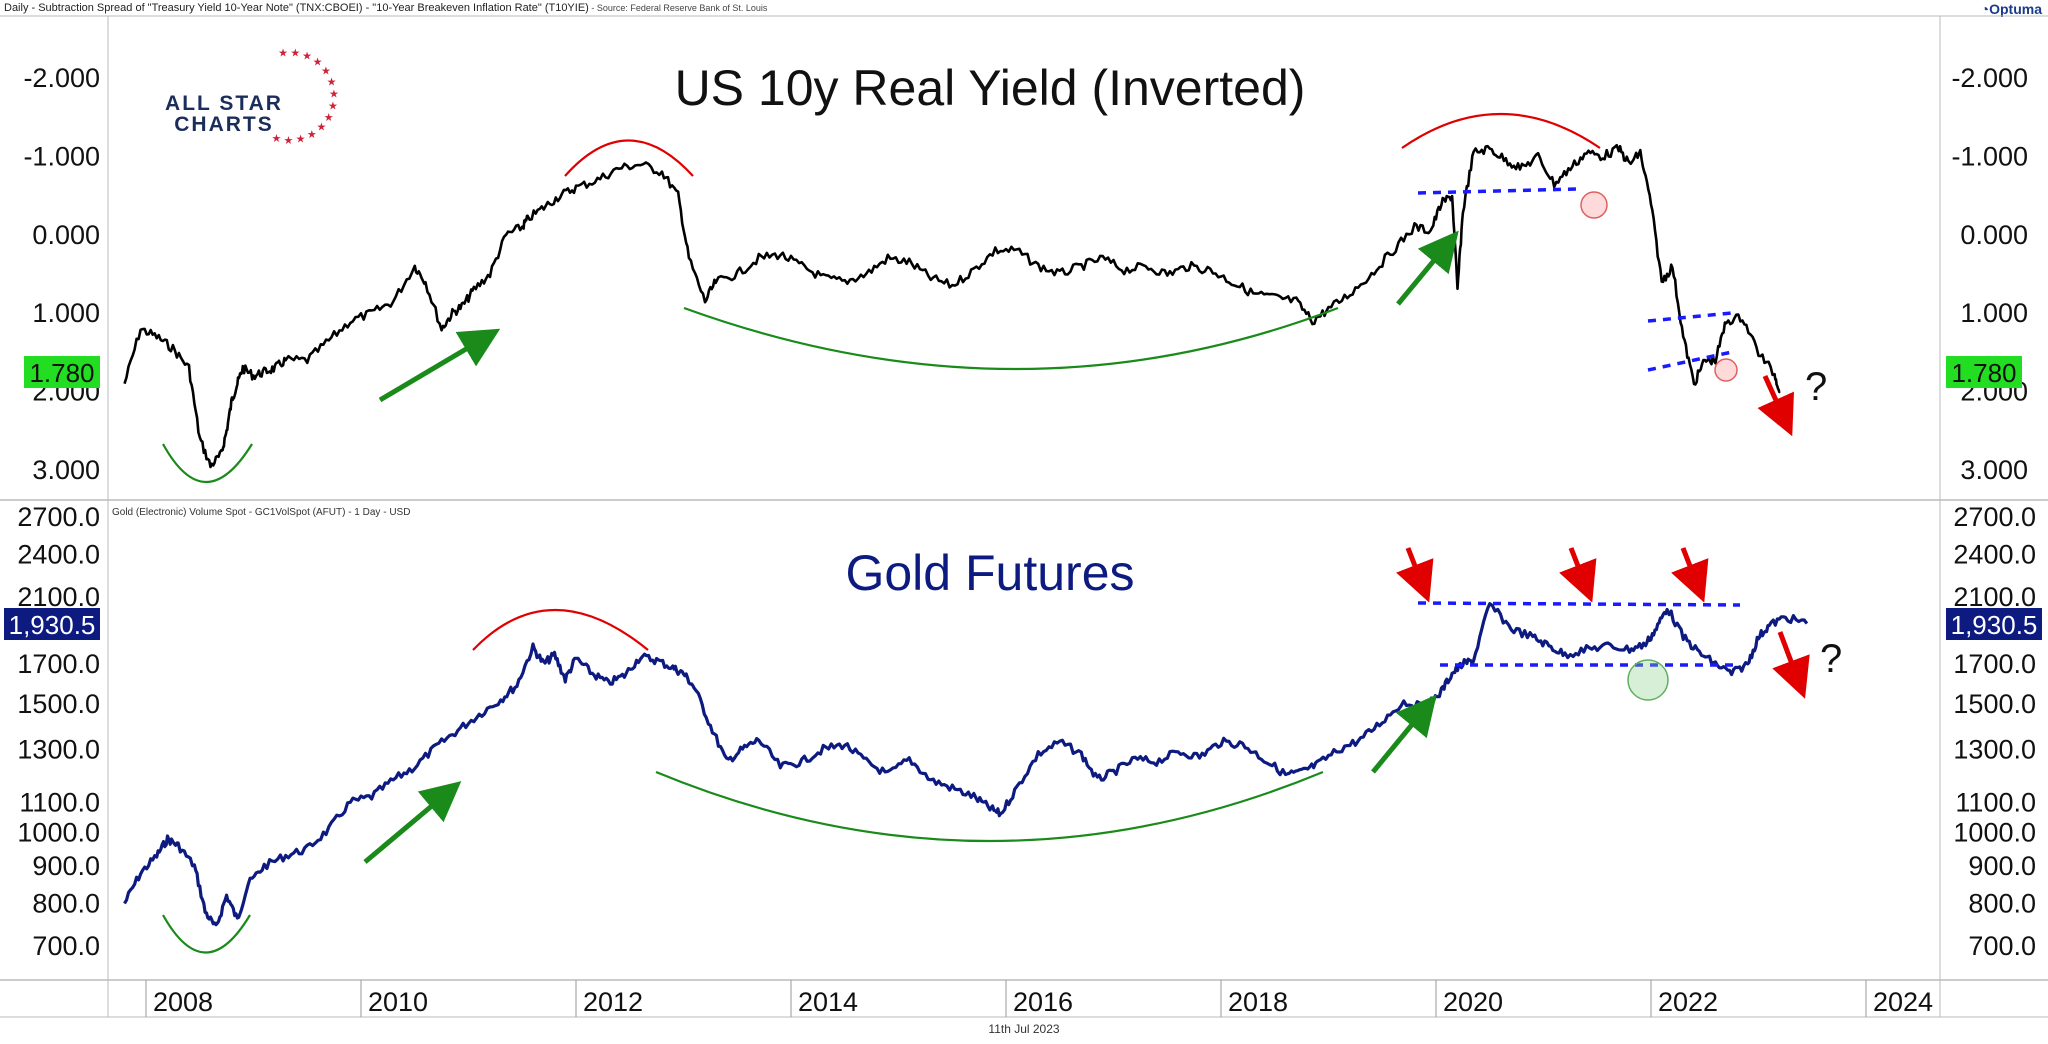 The width and height of the screenshot is (2048, 1044). What do you see at coordinates (1690, 317) in the screenshot?
I see `channel-upper-top` at bounding box center [1690, 317].